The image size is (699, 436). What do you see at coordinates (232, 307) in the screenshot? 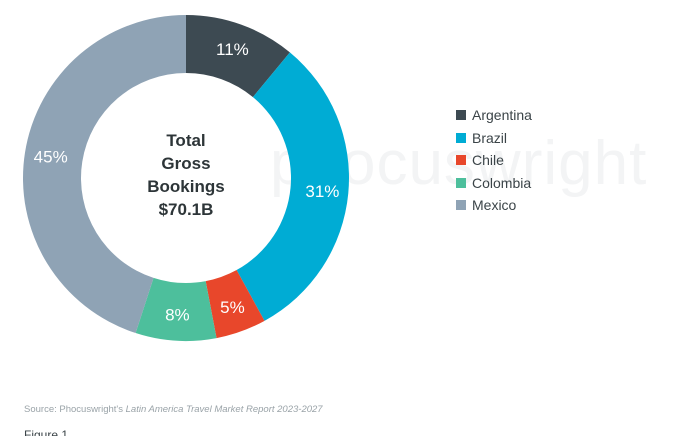
I see `slice-label-chile: 5%` at bounding box center [232, 307].